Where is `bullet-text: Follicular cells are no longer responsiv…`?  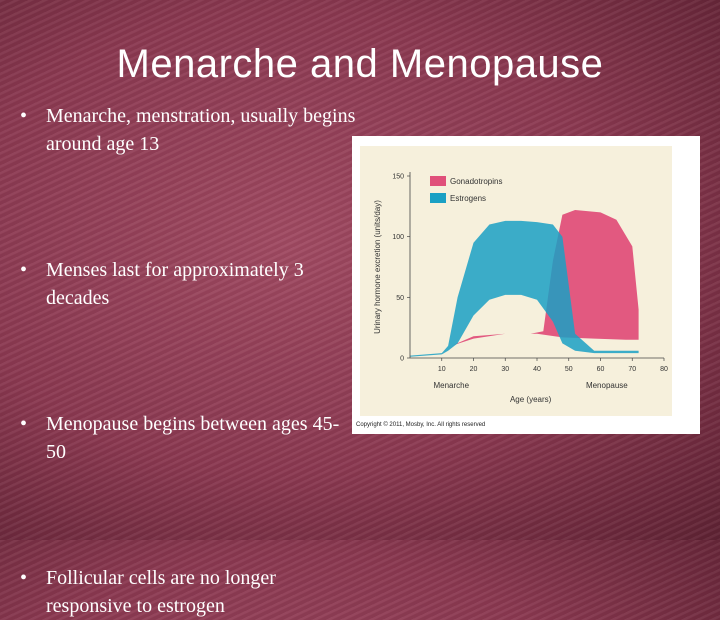
bullet-text: Follicular cells are no longer responsiv… is located at coordinates (161, 592).